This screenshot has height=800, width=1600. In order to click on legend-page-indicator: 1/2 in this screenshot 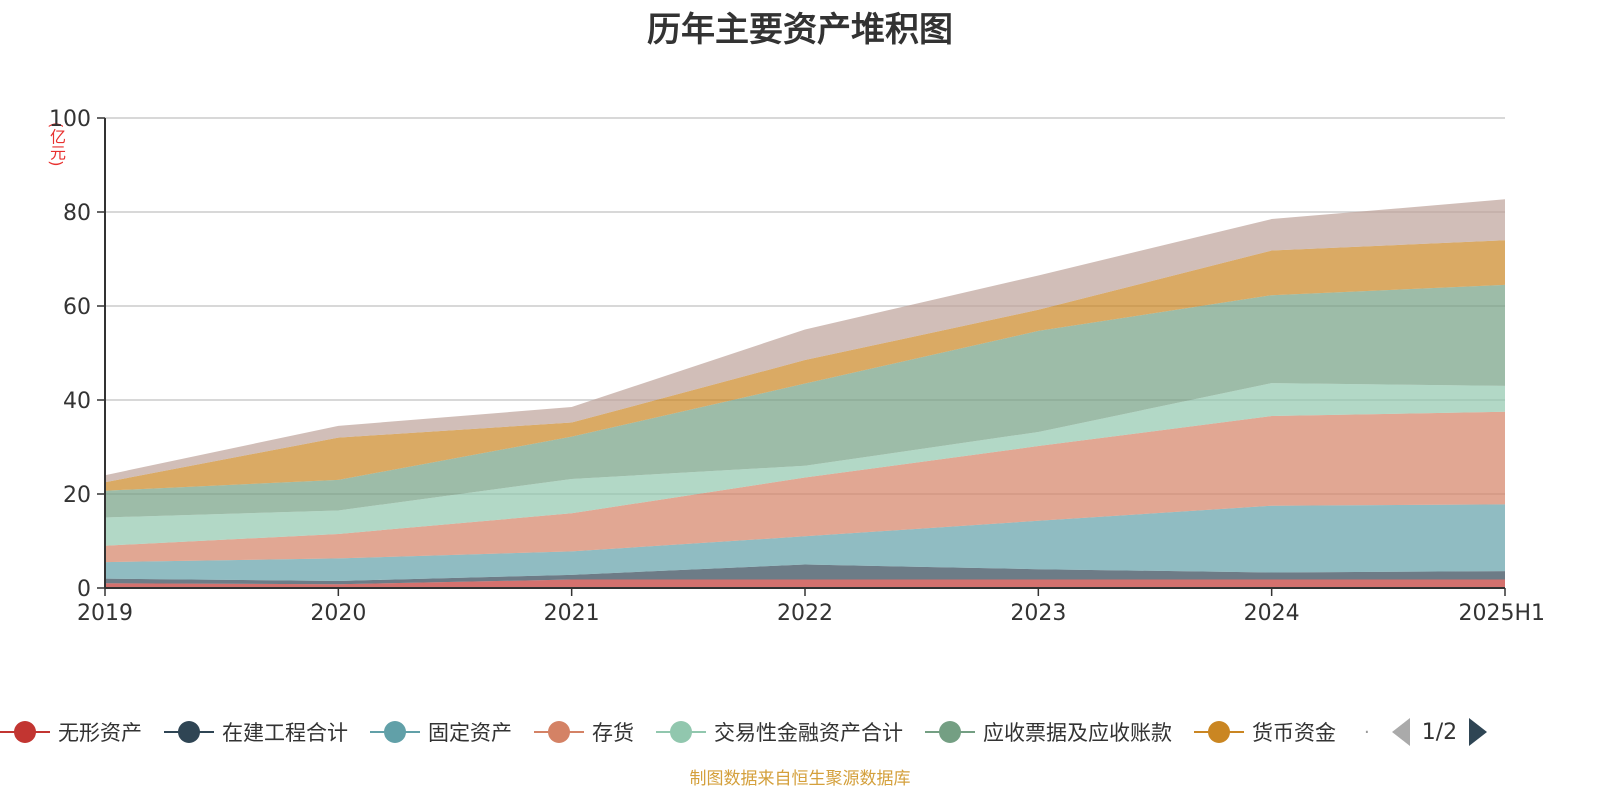, I will do `click(1439, 732)`.